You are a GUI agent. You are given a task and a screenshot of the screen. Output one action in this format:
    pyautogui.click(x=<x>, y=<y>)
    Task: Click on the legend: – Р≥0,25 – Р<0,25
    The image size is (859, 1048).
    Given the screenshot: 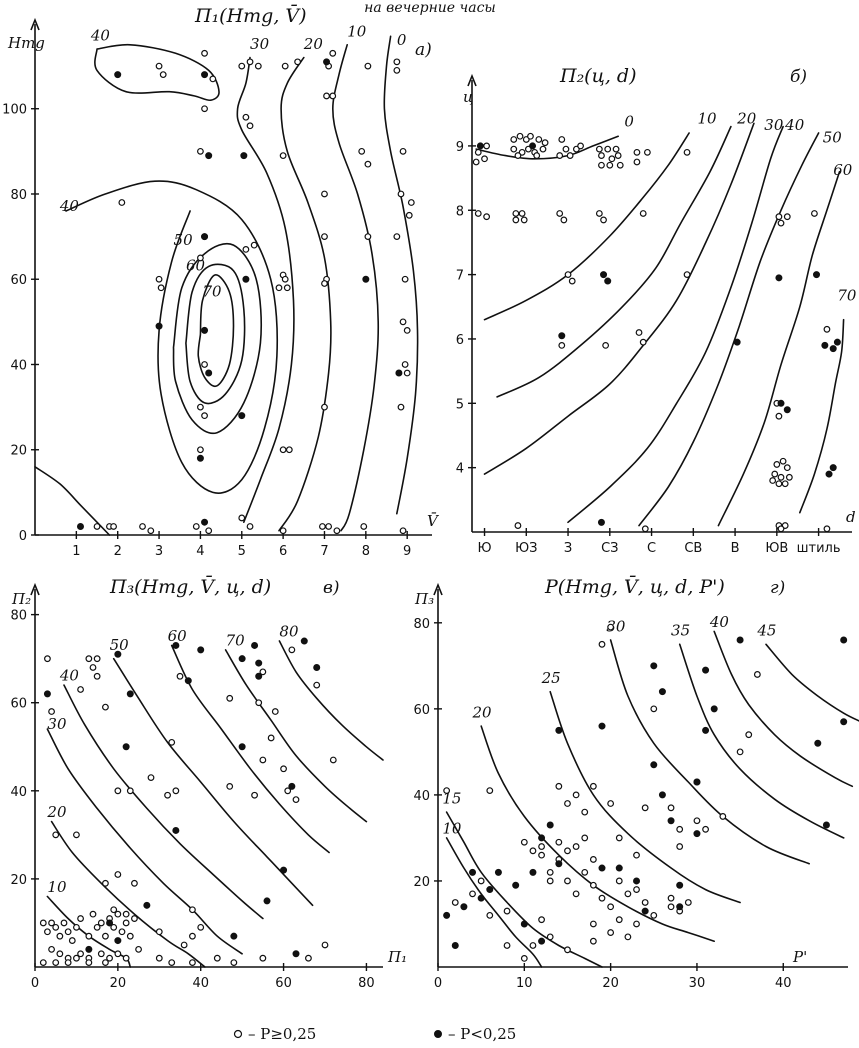 What is the action you would take?
    pyautogui.click(x=374, y=1034)
    